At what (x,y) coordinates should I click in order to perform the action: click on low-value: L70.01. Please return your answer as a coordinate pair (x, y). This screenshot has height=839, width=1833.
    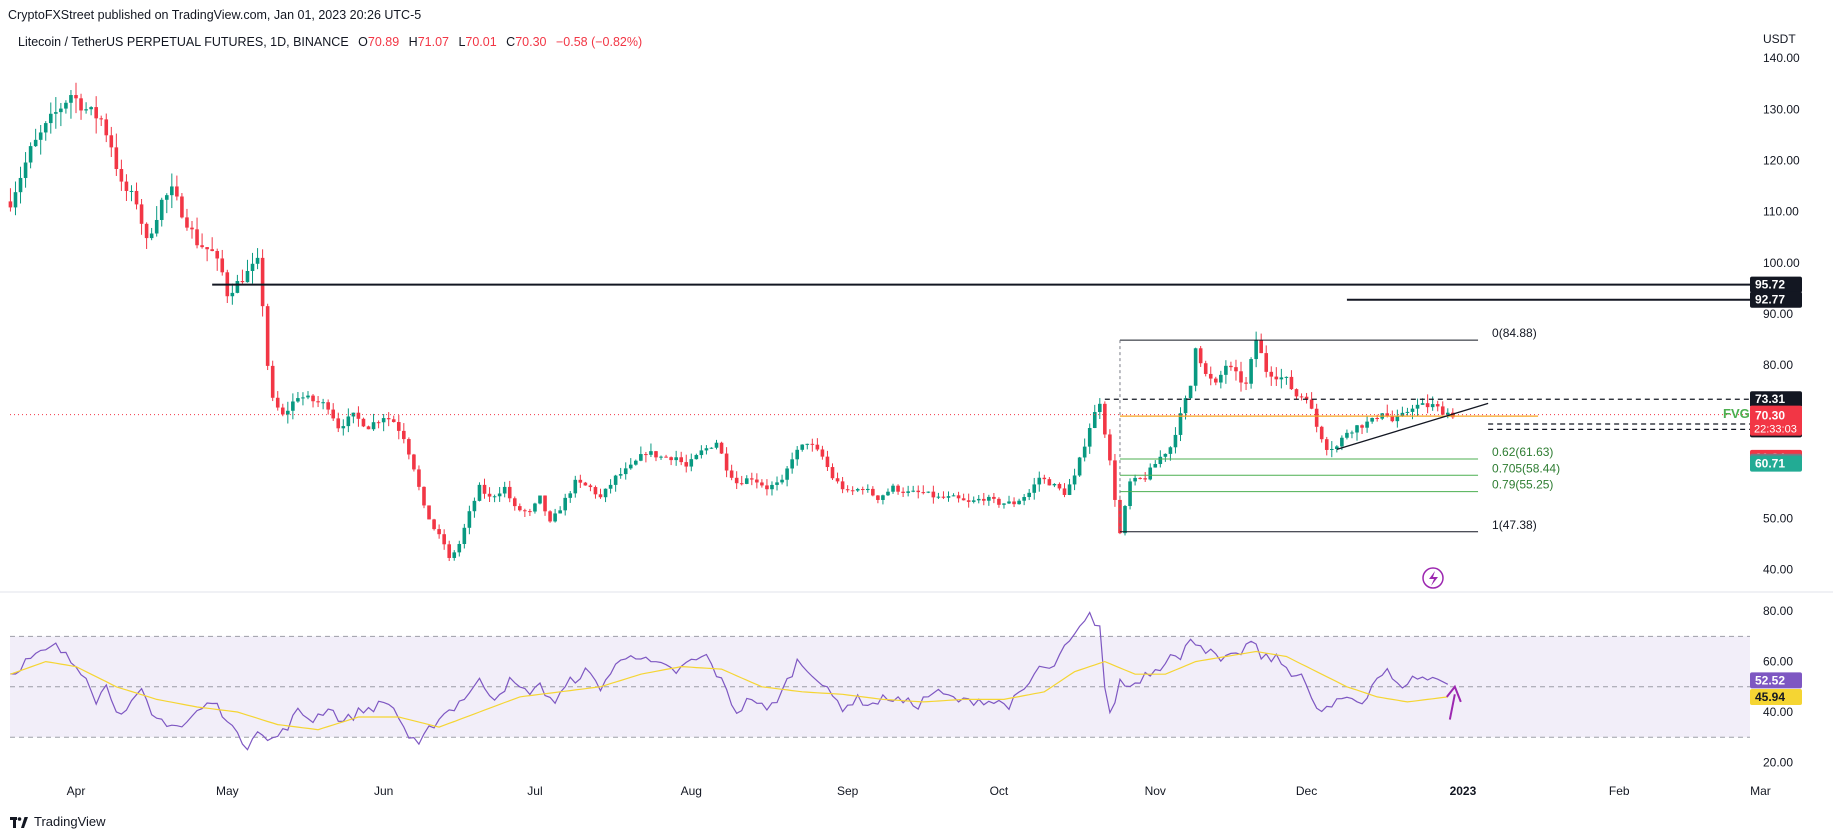
    Looking at the image, I should click on (477, 42).